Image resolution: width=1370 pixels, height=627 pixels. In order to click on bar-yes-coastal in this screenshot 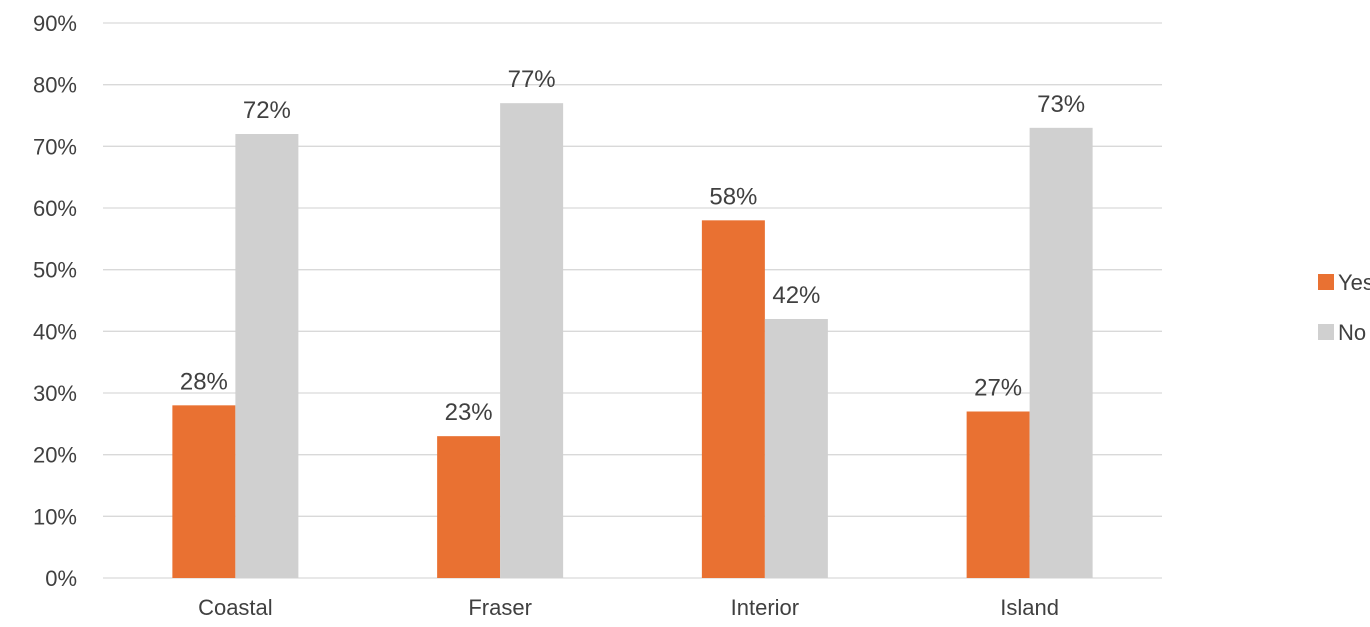, I will do `click(204, 491)`.